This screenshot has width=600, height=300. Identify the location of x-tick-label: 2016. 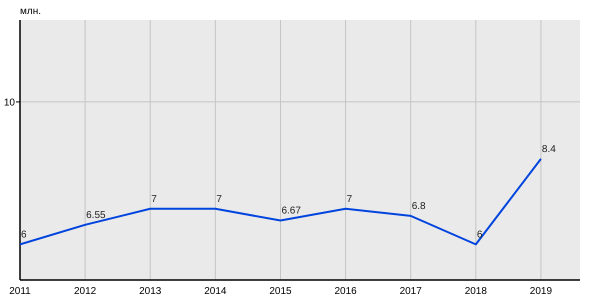
(346, 291).